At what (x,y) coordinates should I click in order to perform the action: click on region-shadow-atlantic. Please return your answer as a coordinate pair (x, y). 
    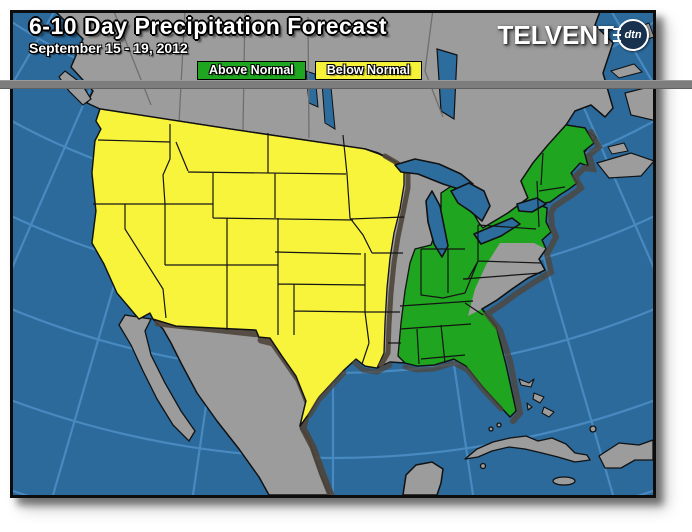
    Looking at the image, I should click on (542, 276).